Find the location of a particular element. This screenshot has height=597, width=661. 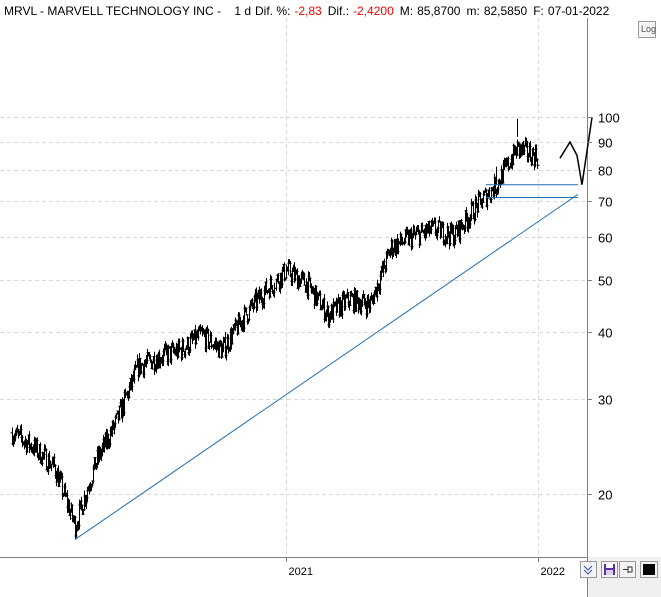

header-pct-label: Dif. %: is located at coordinates (272, 11).